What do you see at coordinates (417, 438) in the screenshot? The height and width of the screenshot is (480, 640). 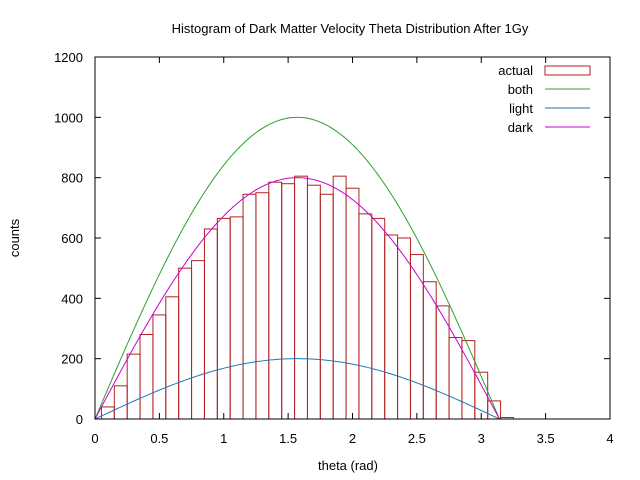 I see `x-tick-label: 2.5` at bounding box center [417, 438].